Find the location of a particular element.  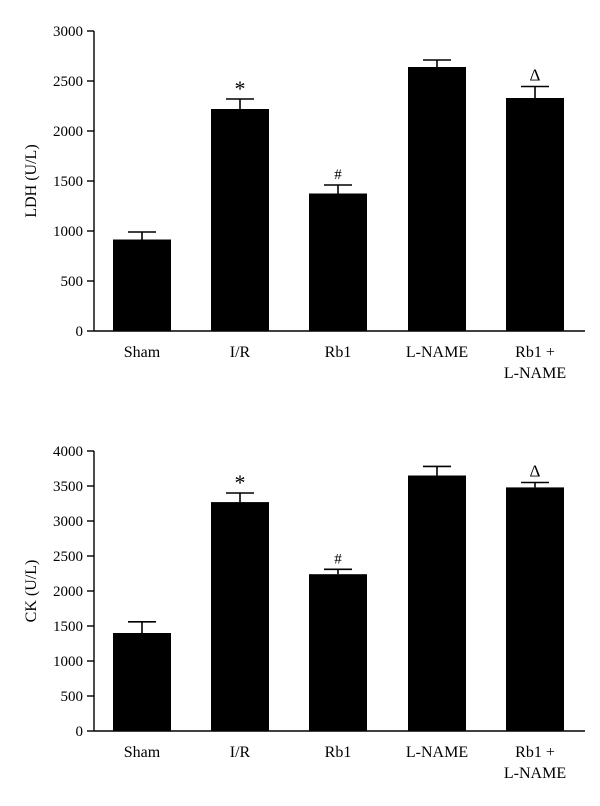

ck-category-label: Rb1 is located at coordinates (338, 752).